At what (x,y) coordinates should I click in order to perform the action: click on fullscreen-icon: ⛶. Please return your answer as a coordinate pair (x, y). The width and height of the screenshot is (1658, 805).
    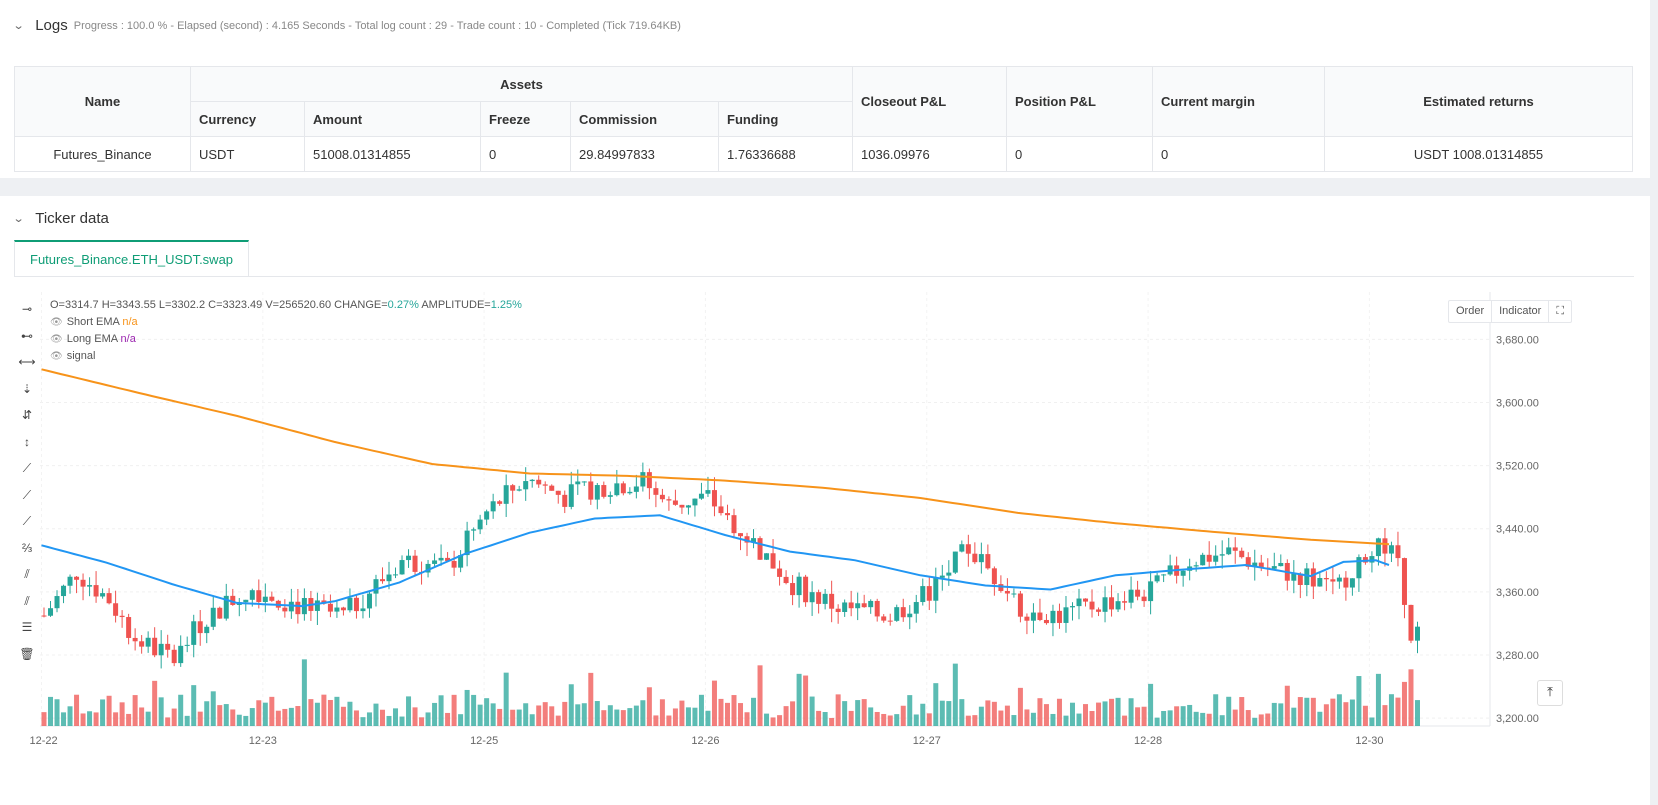
    Looking at the image, I should click on (1560, 311).